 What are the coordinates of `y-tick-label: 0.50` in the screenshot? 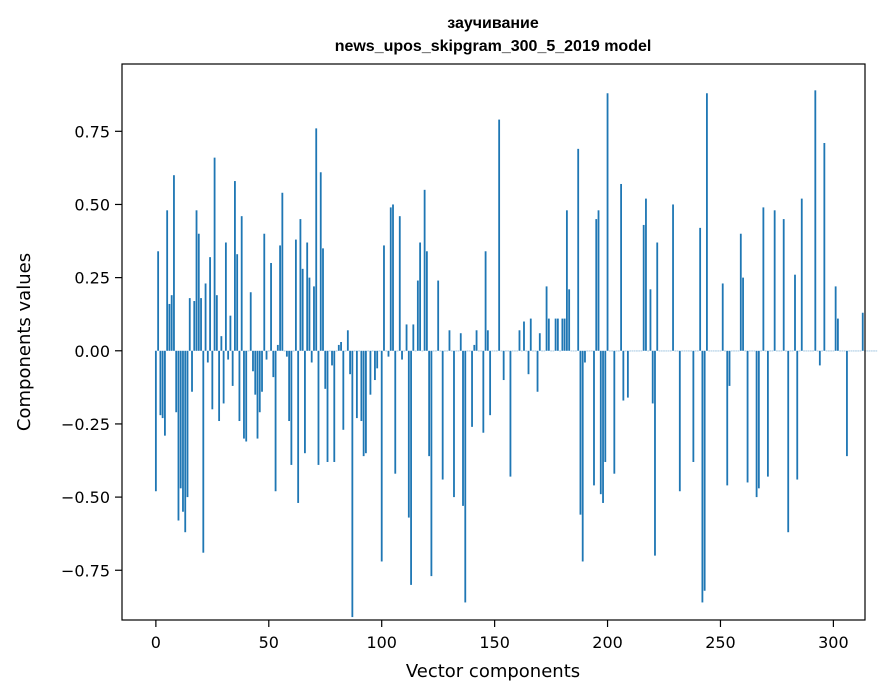 It's located at (92, 204).